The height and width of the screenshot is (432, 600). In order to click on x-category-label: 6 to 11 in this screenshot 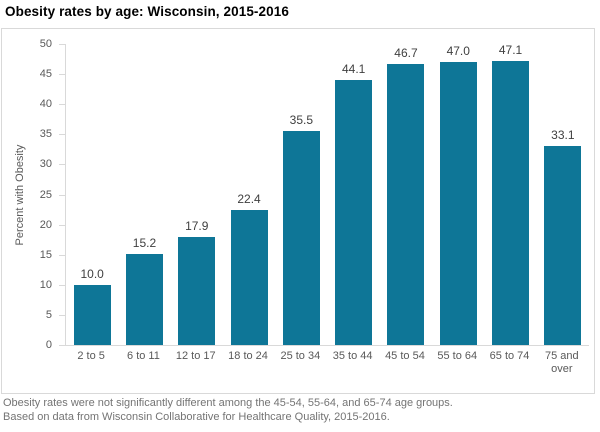, I will do `click(143, 356)`.